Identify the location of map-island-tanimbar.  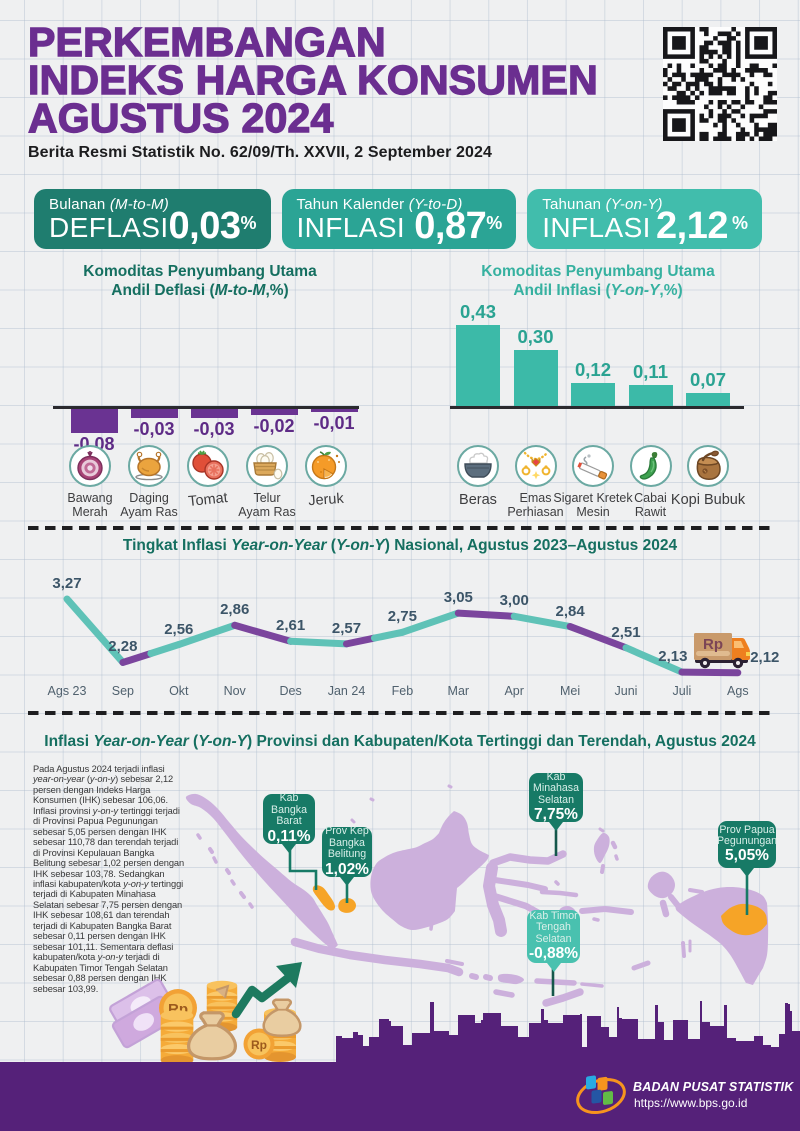
(641, 965).